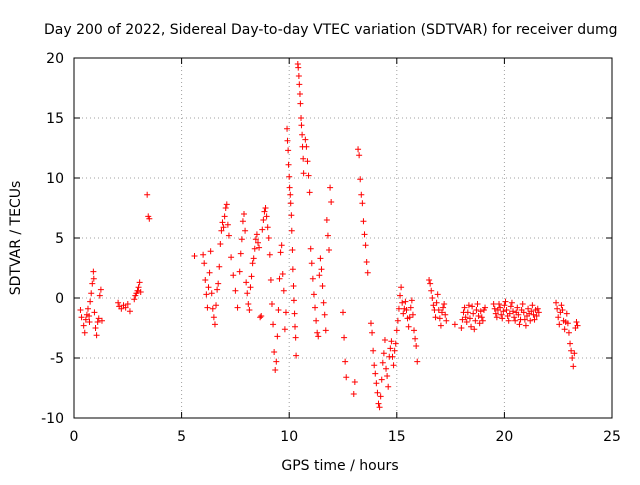 The height and width of the screenshot is (485, 640). Describe the element at coordinates (339, 466) in the screenshot. I see `x-axis-label: GPS time / hours` at that location.